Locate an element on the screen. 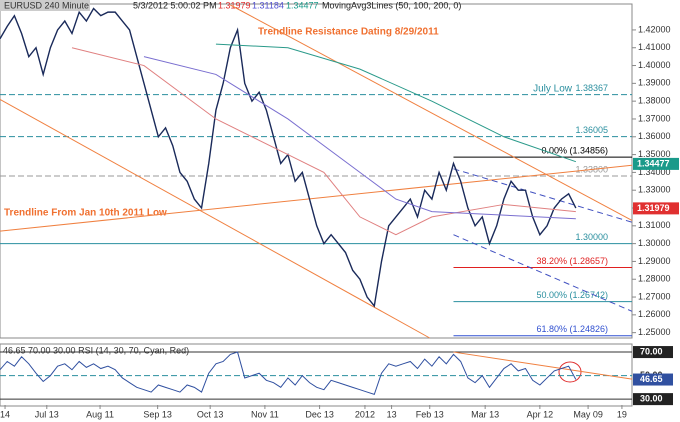 Image resolution: width=680 pixels, height=422 pixels. x-tick-label: Feb 13 is located at coordinates (430, 414).